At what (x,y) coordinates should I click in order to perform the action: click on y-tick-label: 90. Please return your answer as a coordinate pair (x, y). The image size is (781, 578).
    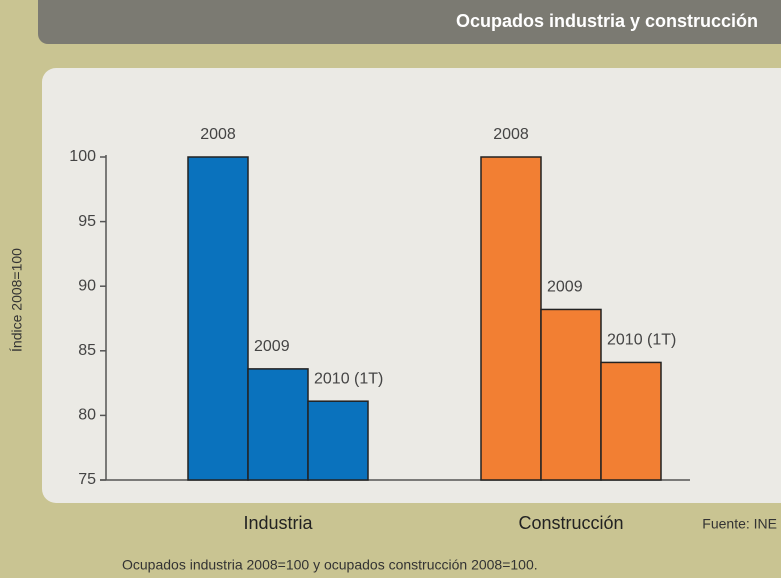
    Looking at the image, I should click on (87, 285).